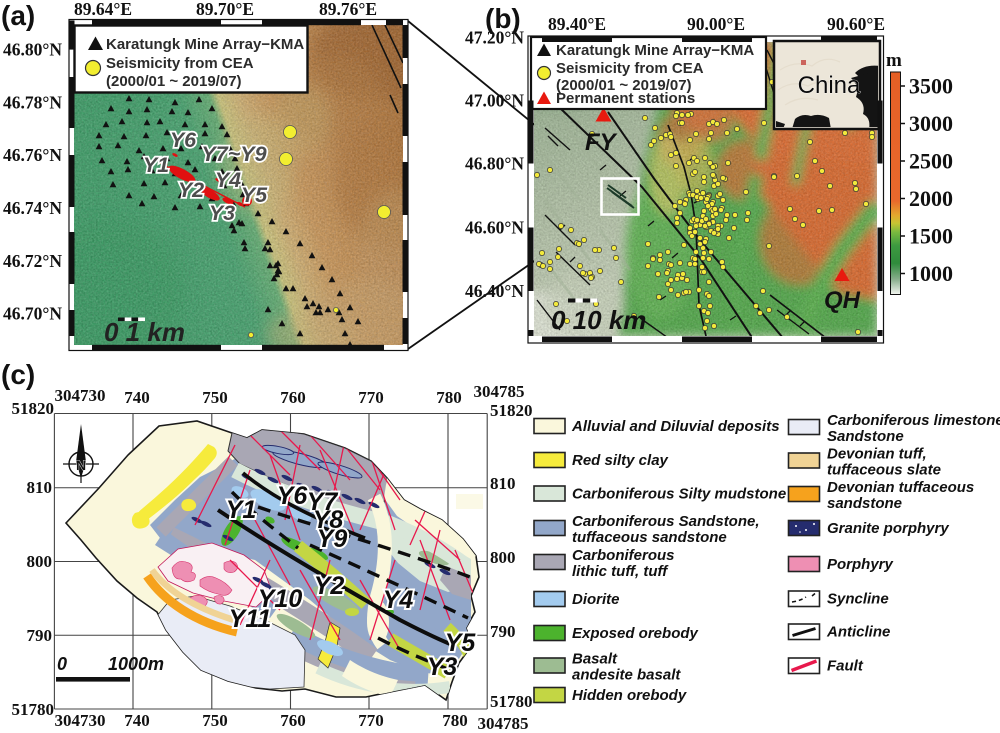 The image size is (1000, 733). Describe the element at coordinates (900, 487) in the screenshot. I see `svg-text: Devonian tuffaceous` at that location.